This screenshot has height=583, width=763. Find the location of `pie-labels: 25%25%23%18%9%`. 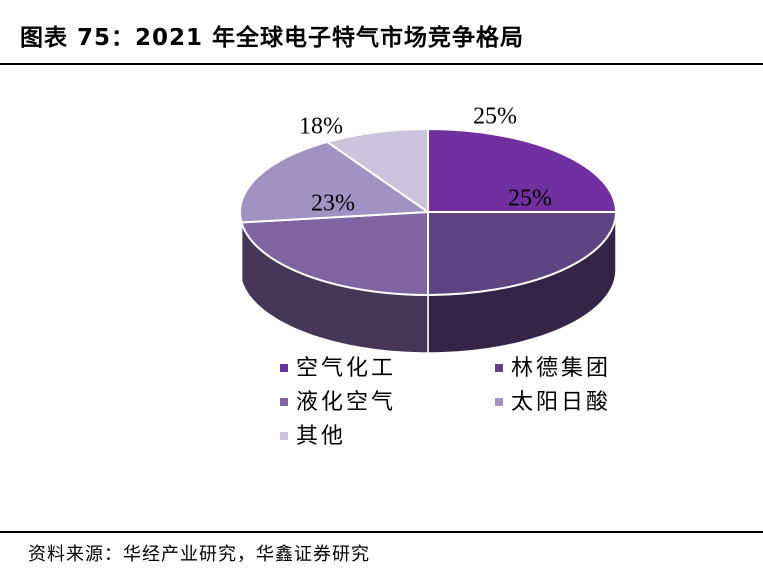

pie-labels: 25%25%23%18%9% is located at coordinates (425, 160).